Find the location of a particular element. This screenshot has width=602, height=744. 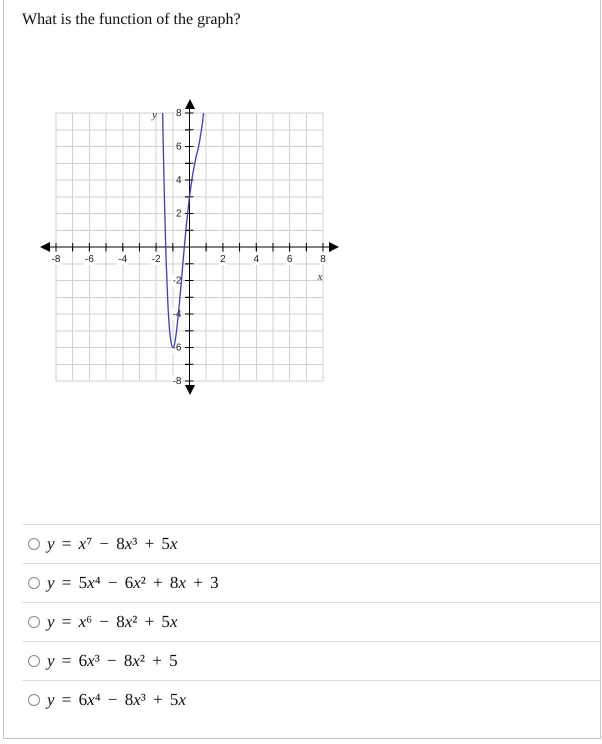

x-tick-label: -4 is located at coordinates (123, 259).